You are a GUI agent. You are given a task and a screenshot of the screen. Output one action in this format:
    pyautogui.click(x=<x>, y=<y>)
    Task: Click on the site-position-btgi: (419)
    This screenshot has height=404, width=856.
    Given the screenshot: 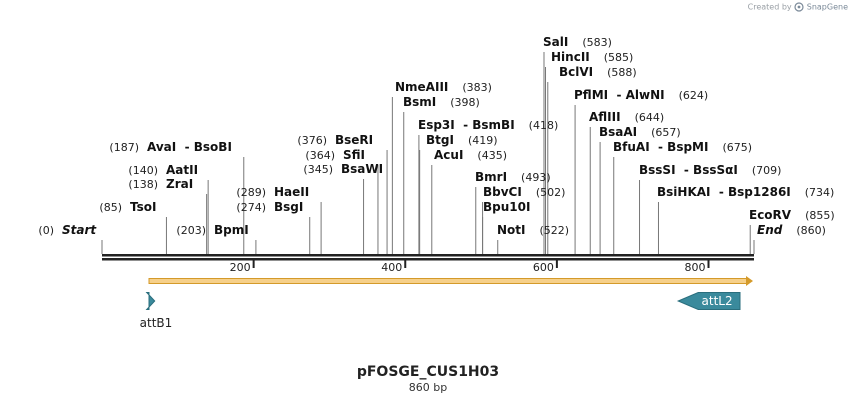 What is the action you would take?
    pyautogui.click(x=483, y=140)
    